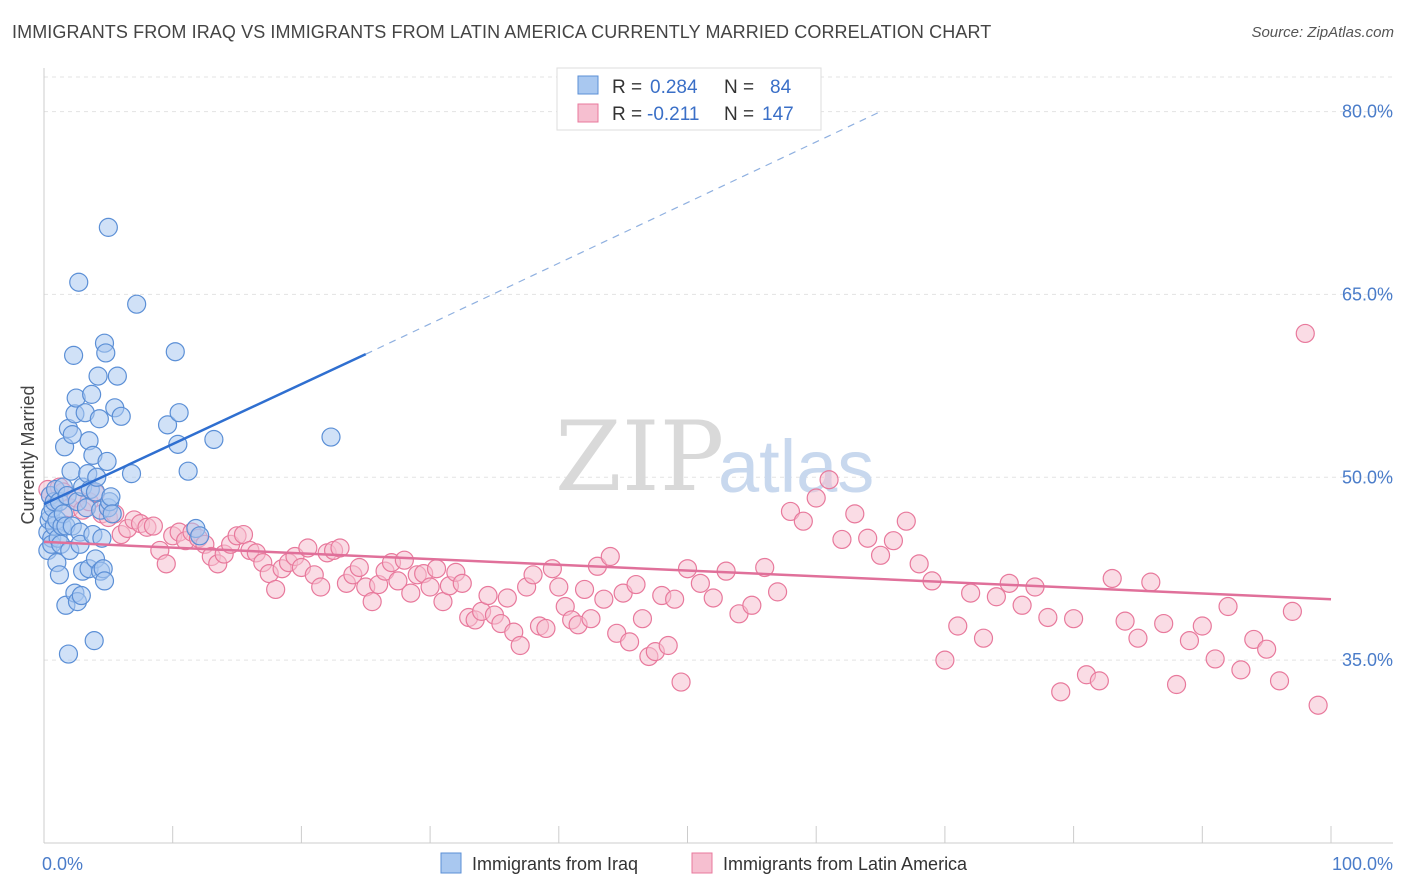 The image size is (1406, 892). Describe the element at coordinates (1367, 112) in the screenshot. I see `y-tick-label: 80.0%` at that location.